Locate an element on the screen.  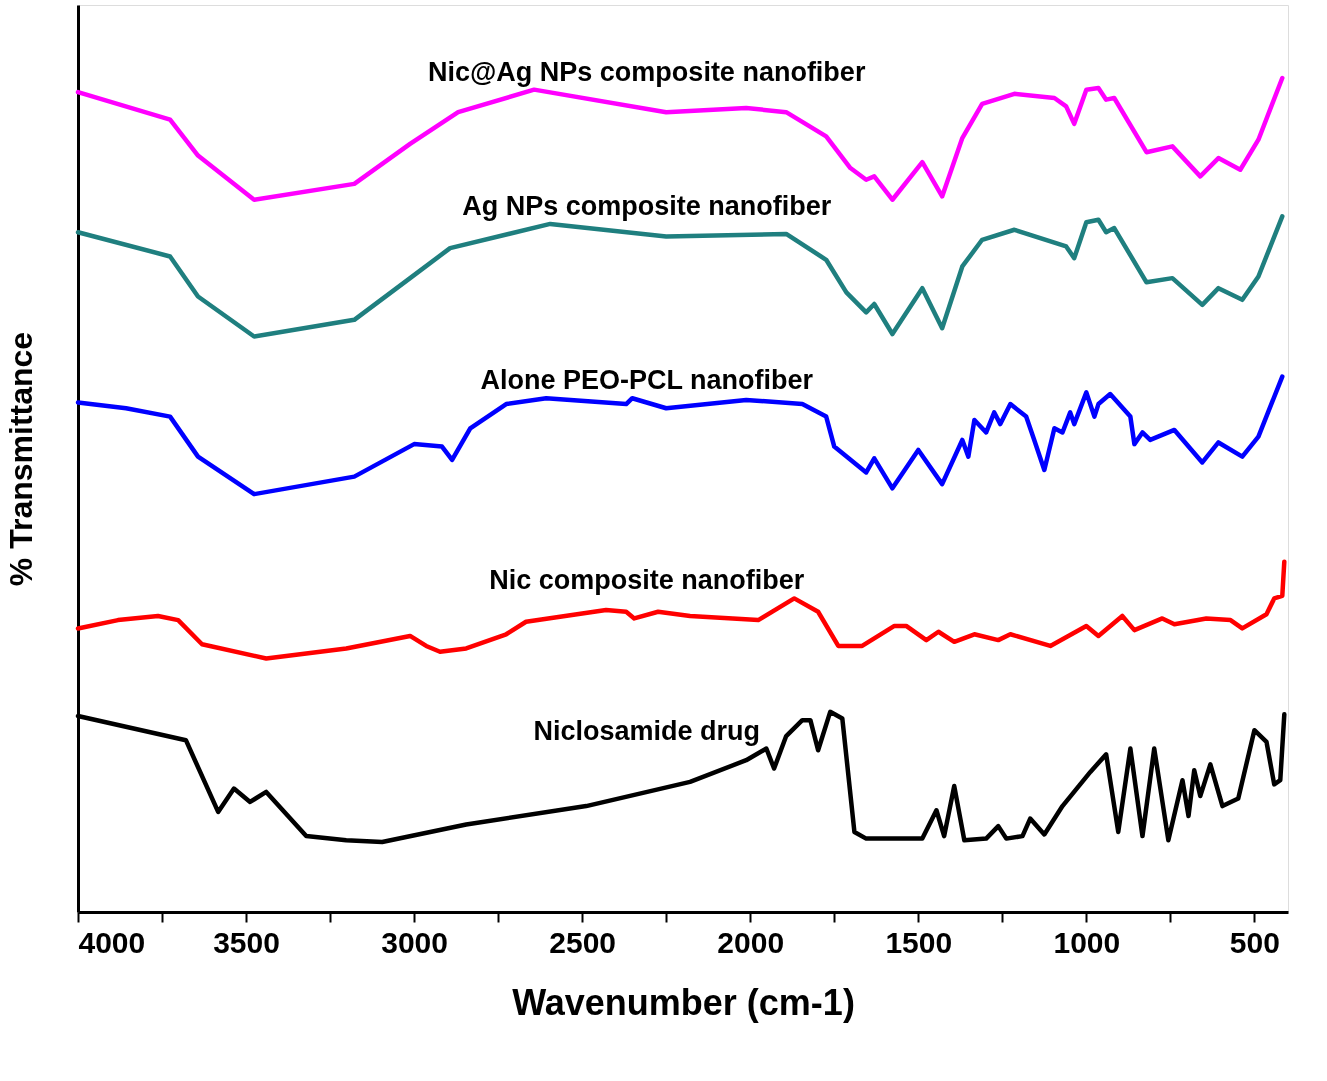
series-label: Nic@Ag NPs composite nanofiber is located at coordinates (647, 71).